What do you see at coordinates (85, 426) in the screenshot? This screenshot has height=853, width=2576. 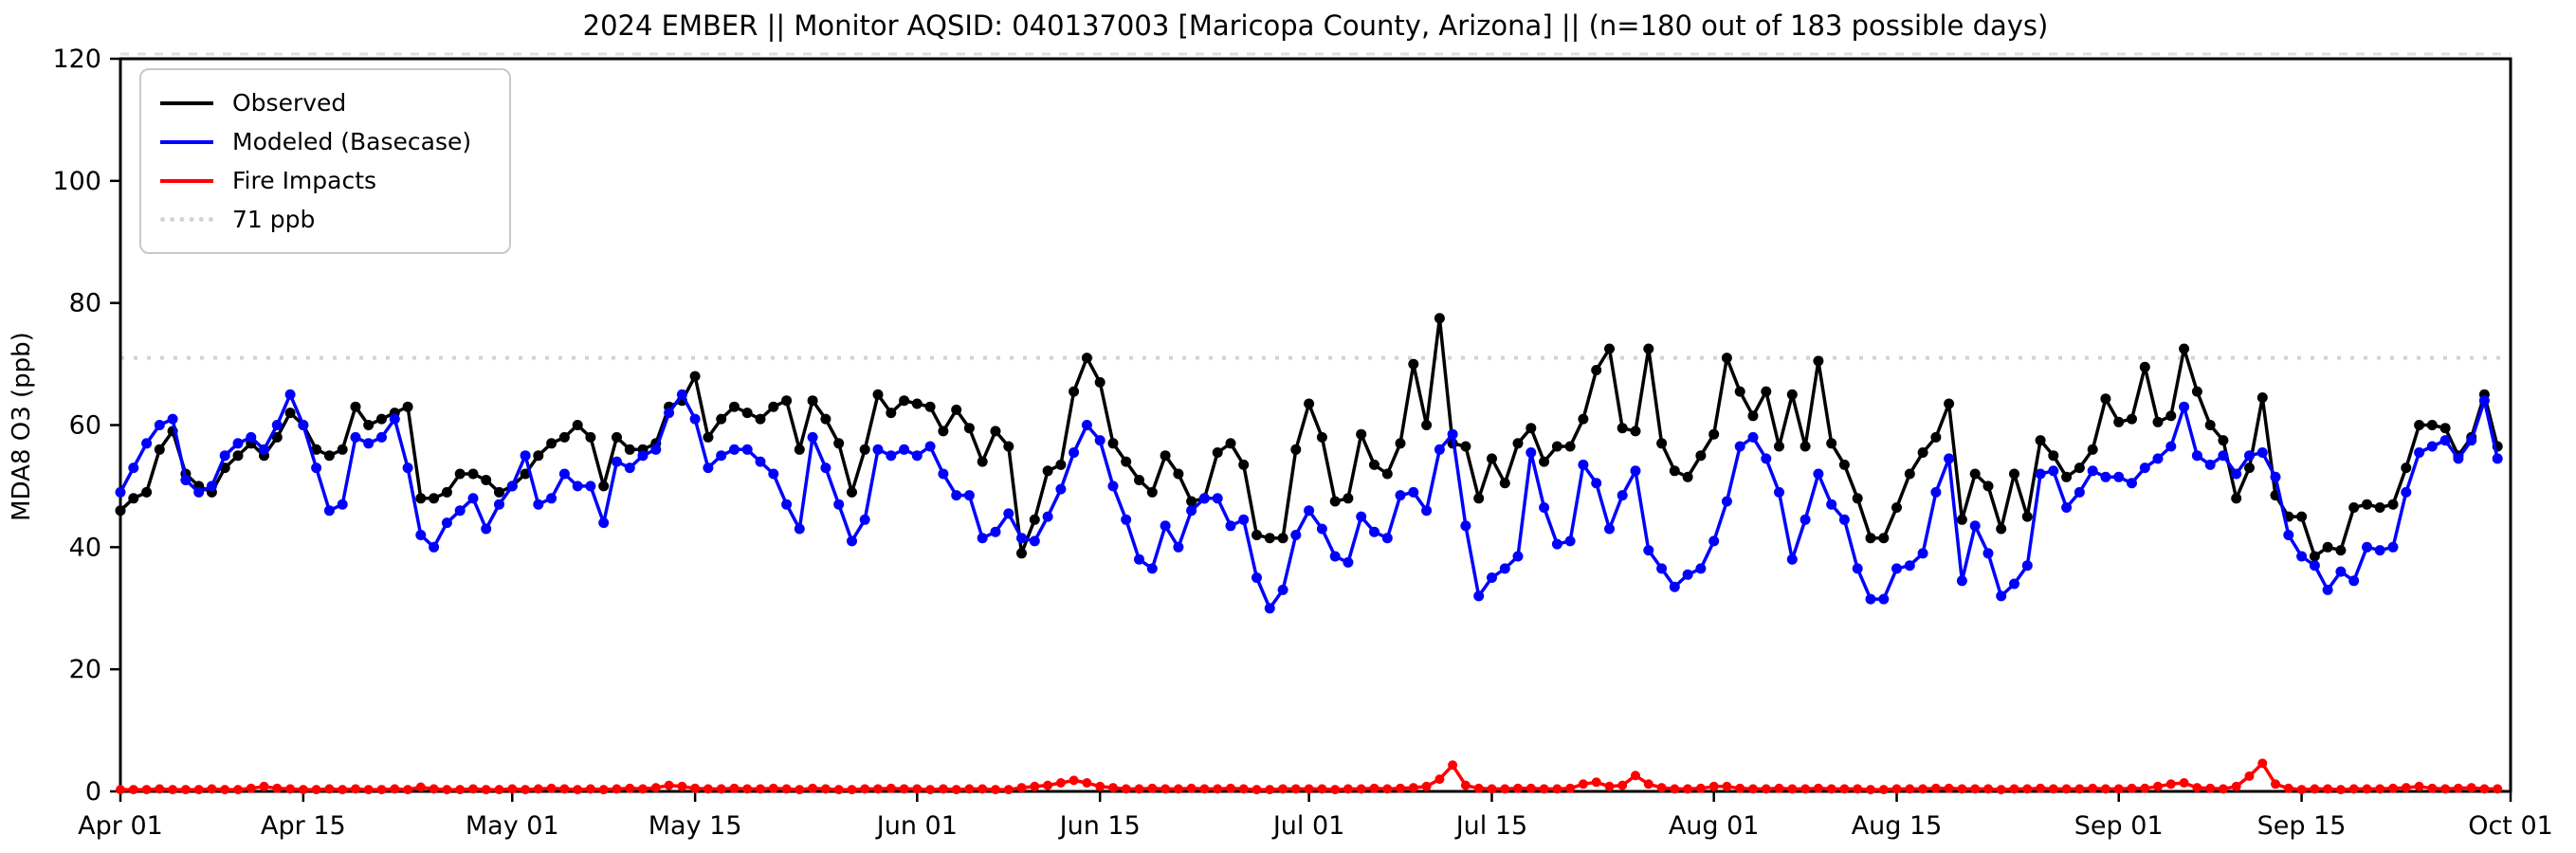 I see `y-tick-label: 60` at bounding box center [85, 426].